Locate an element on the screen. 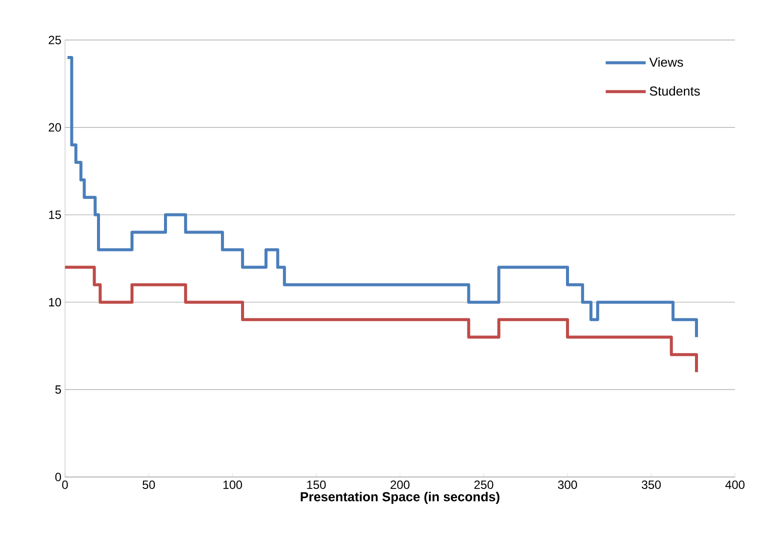 This screenshot has height=550, width=761. legend-label: Views is located at coordinates (666, 62).